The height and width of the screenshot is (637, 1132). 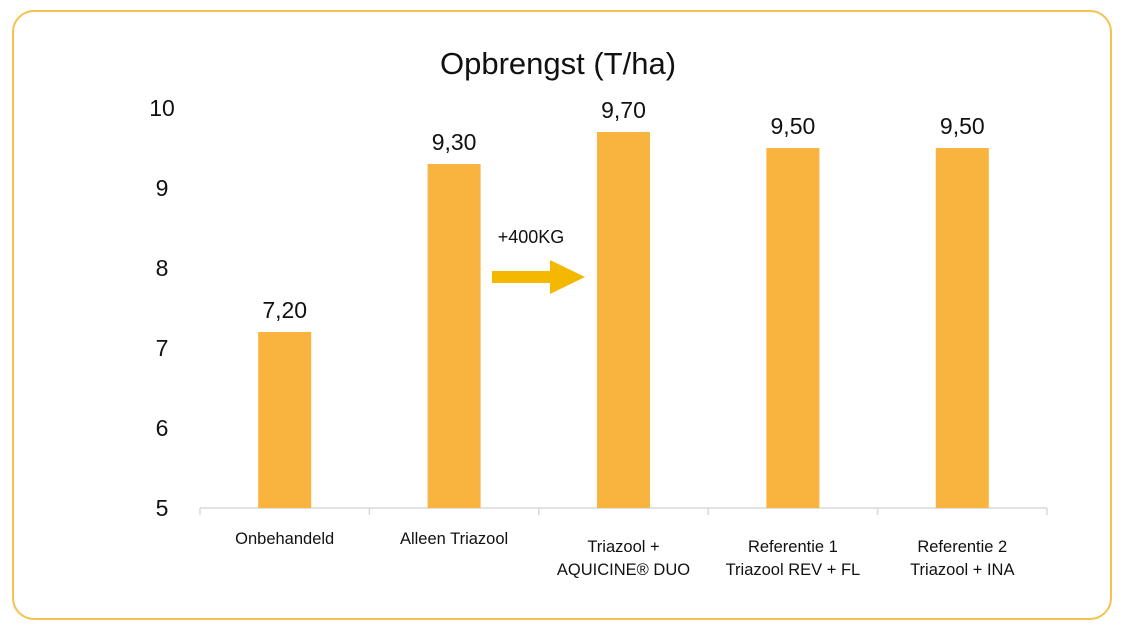 I want to click on y-tick-label: 9, so click(x=162, y=188).